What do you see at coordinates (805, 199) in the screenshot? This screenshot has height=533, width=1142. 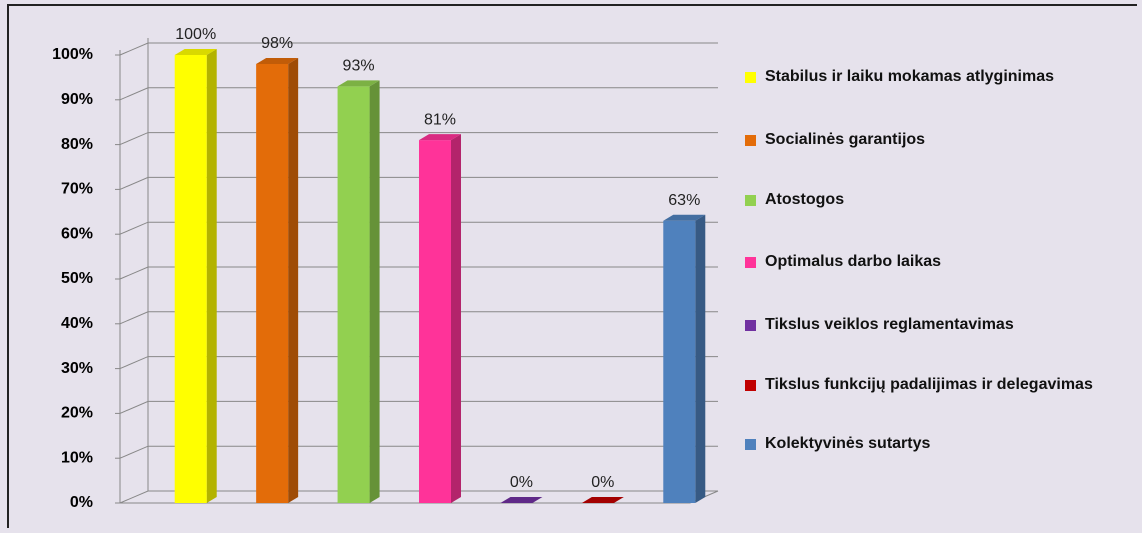 I see `legend-label: Atostogos` at bounding box center [805, 199].